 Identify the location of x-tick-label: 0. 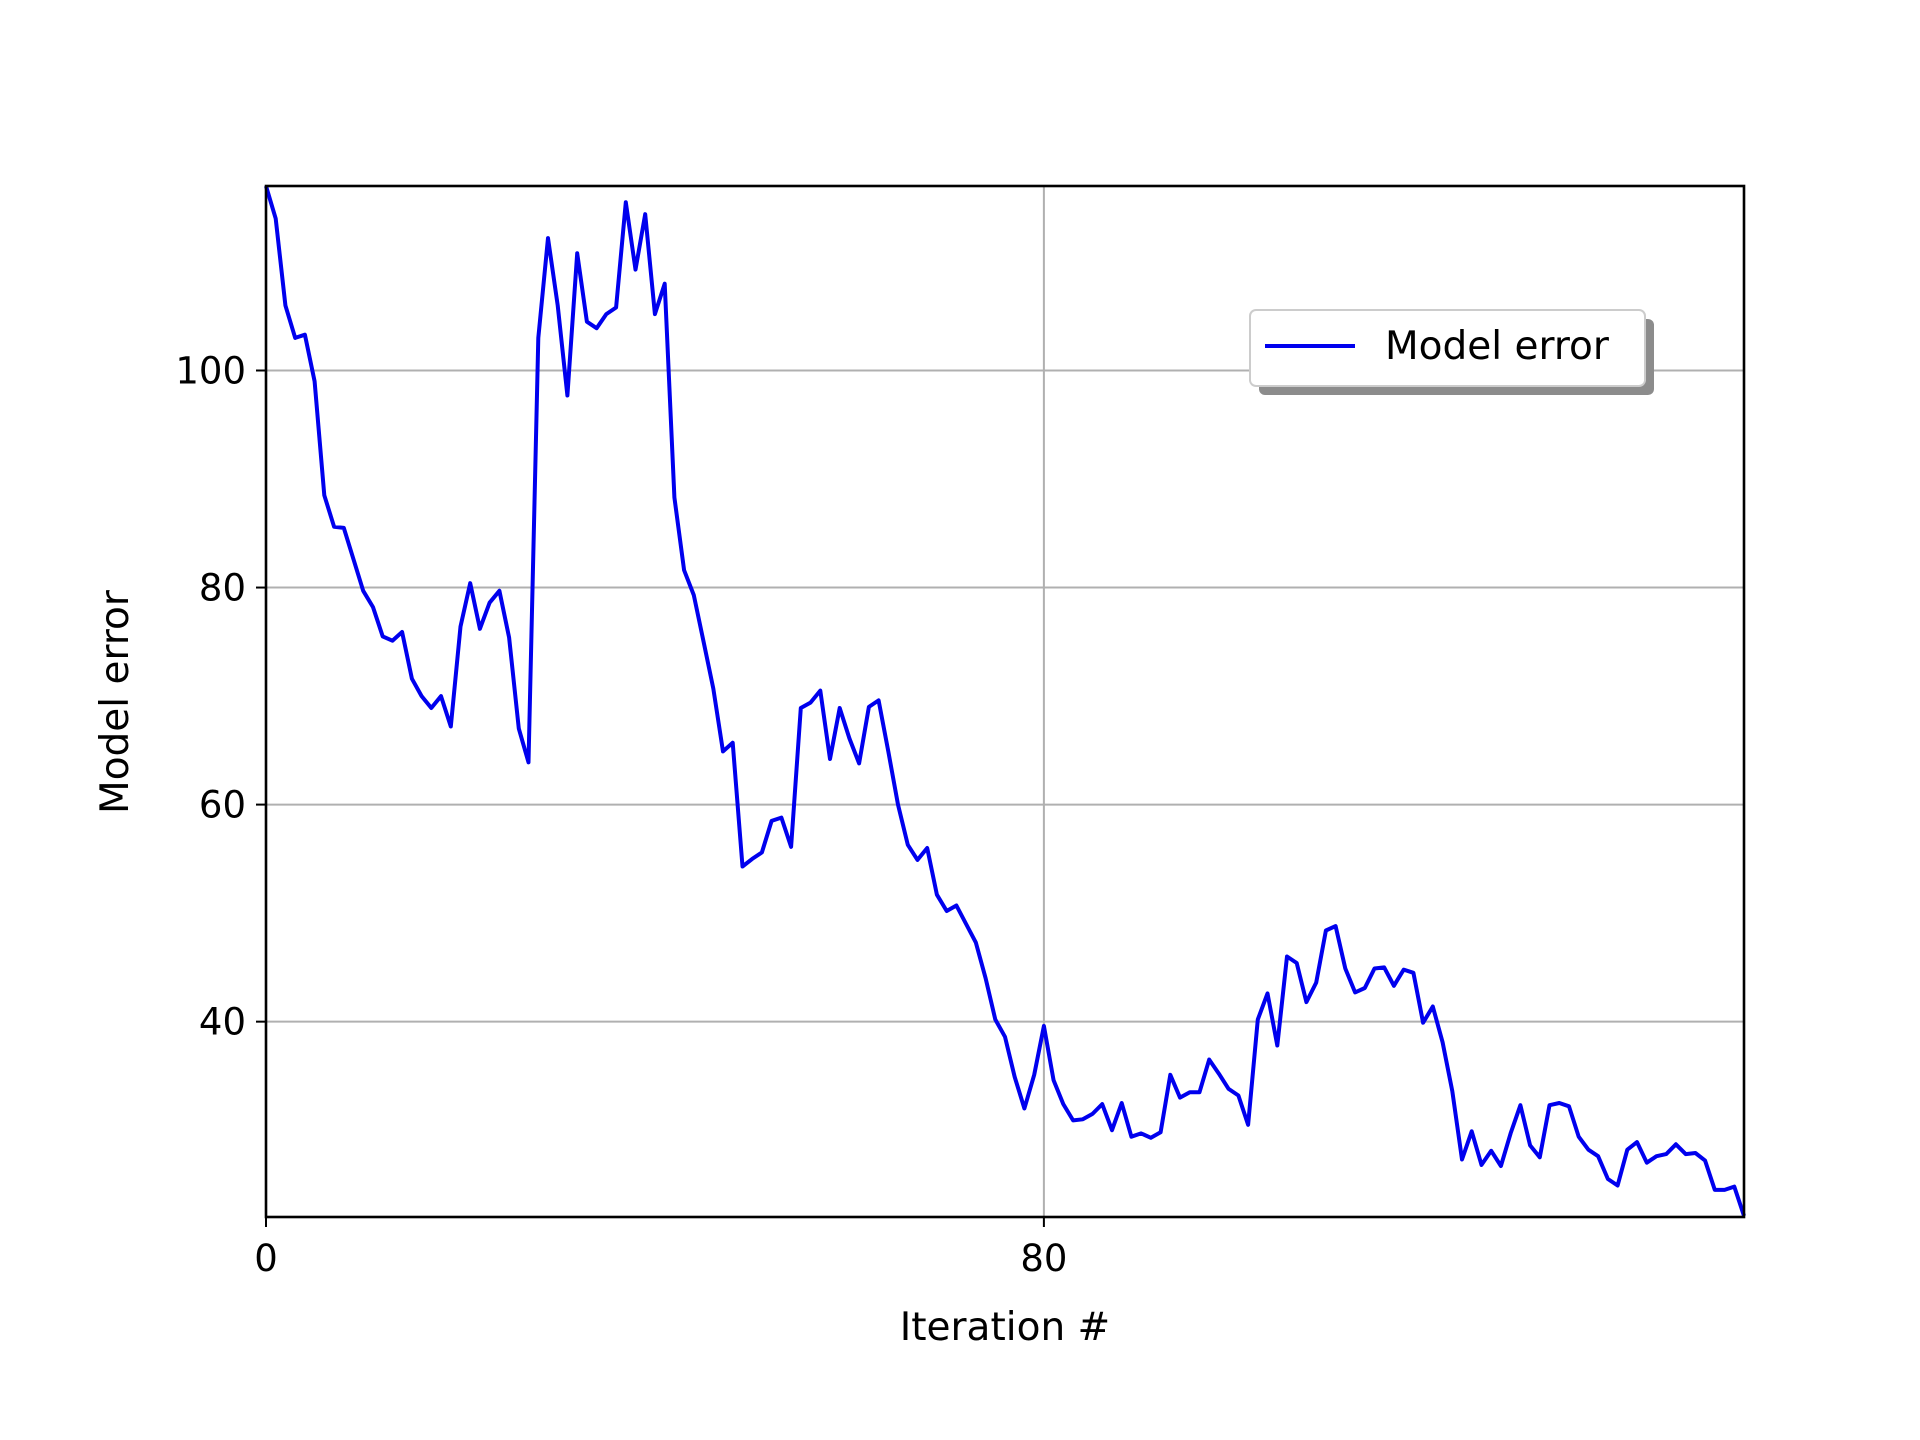
(266, 1258).